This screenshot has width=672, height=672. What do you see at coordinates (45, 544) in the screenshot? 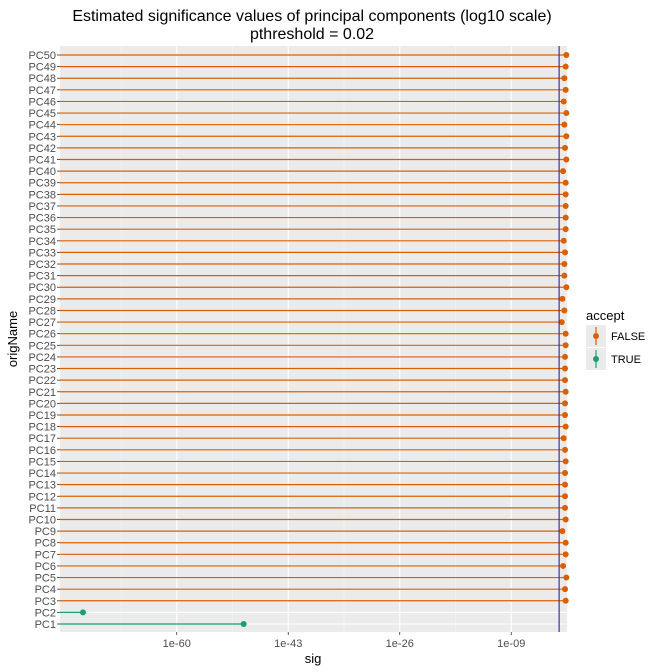
I see `y-tick-label-pc8: PC8` at bounding box center [45, 544].